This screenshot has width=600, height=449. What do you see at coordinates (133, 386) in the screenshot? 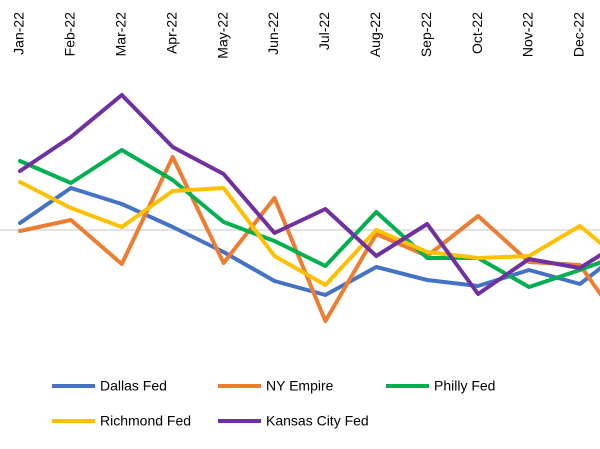
I see `legend-label: Dallas Fed` at bounding box center [133, 386].